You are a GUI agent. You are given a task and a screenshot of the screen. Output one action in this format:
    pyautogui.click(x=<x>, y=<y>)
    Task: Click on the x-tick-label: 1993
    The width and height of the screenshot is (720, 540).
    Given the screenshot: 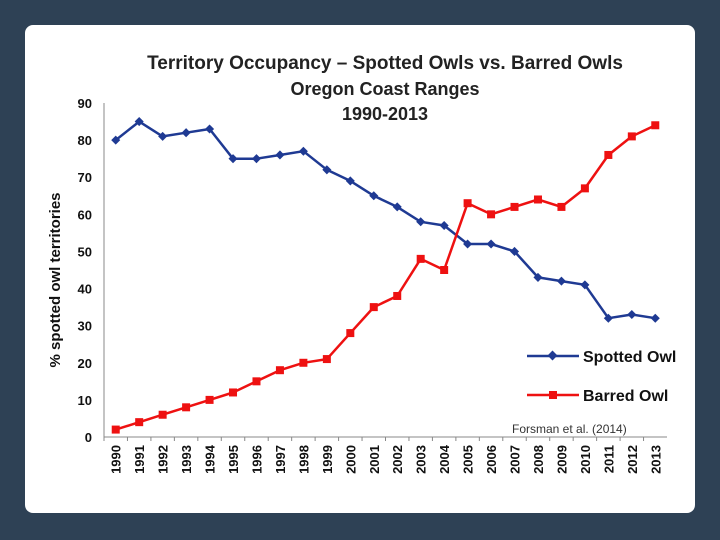 What is the action you would take?
    pyautogui.click(x=186, y=459)
    